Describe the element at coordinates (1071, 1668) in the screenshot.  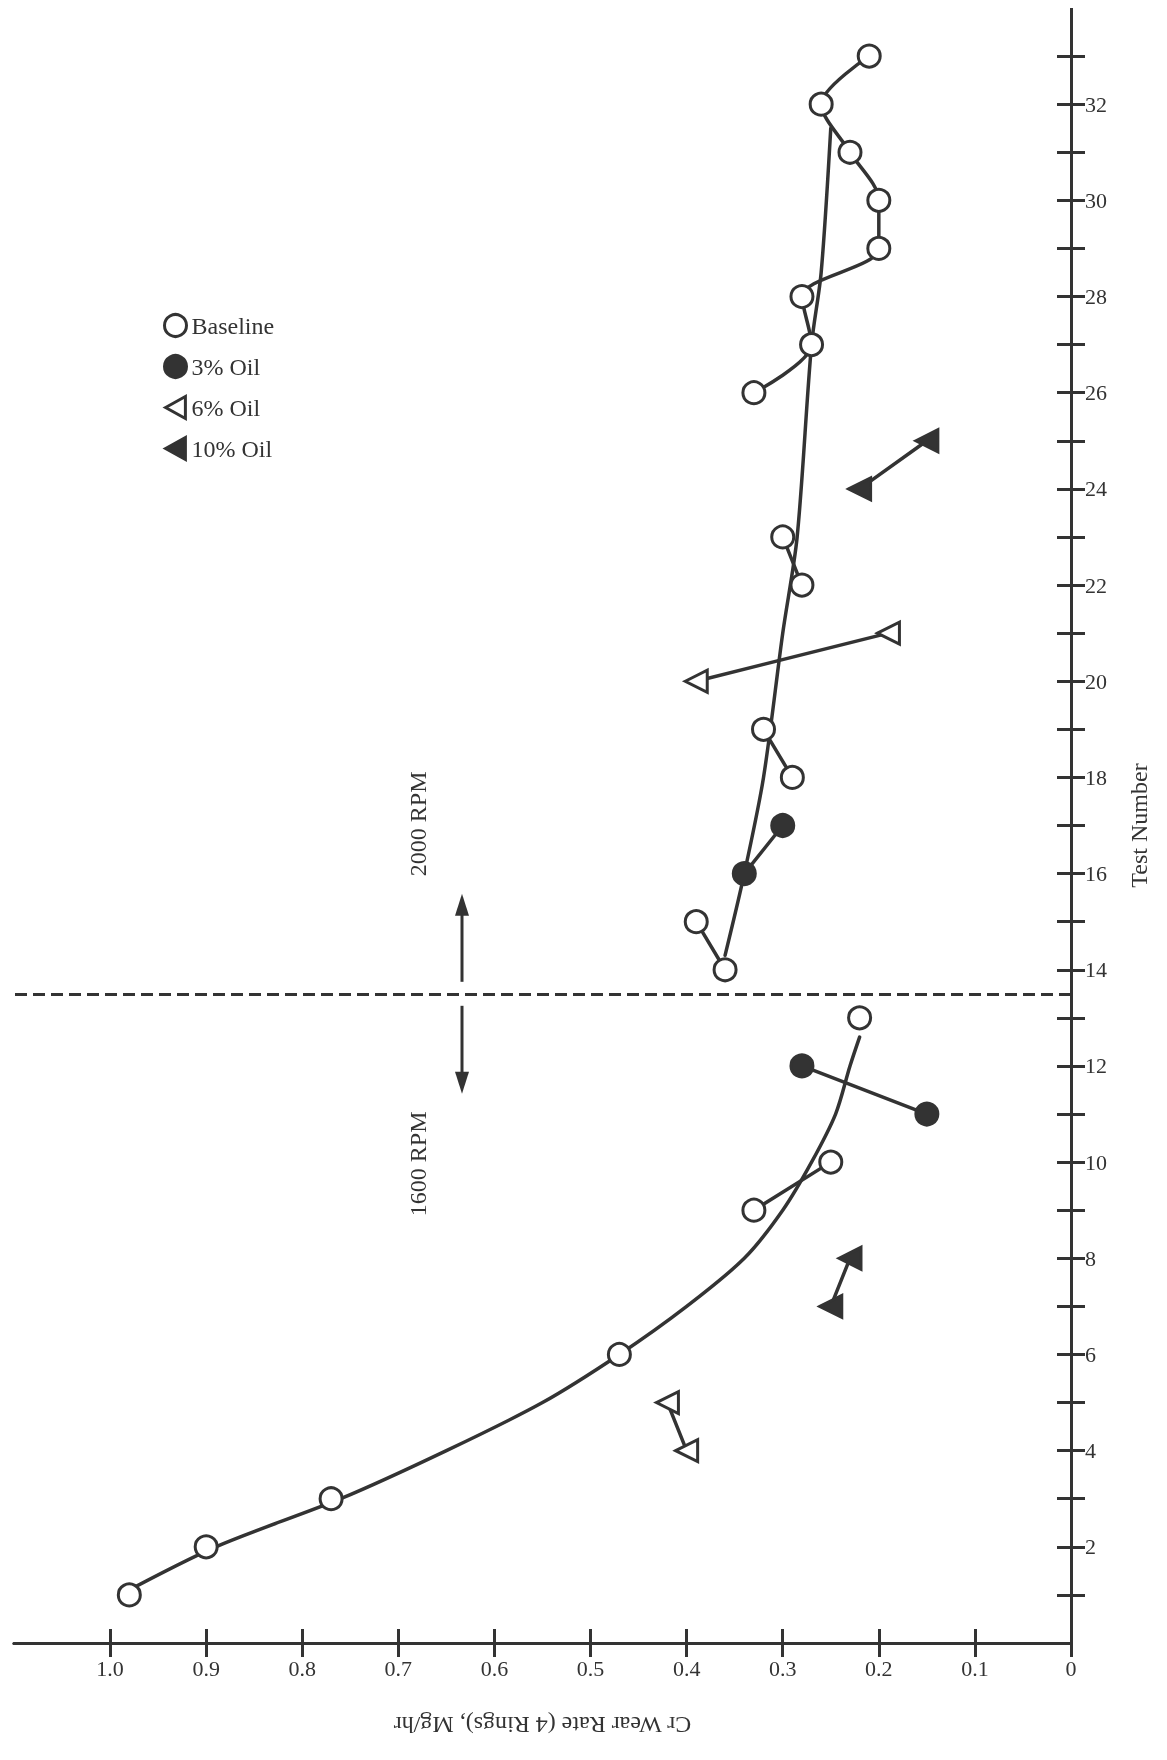
I see `x-tick-label: 0` at that location.